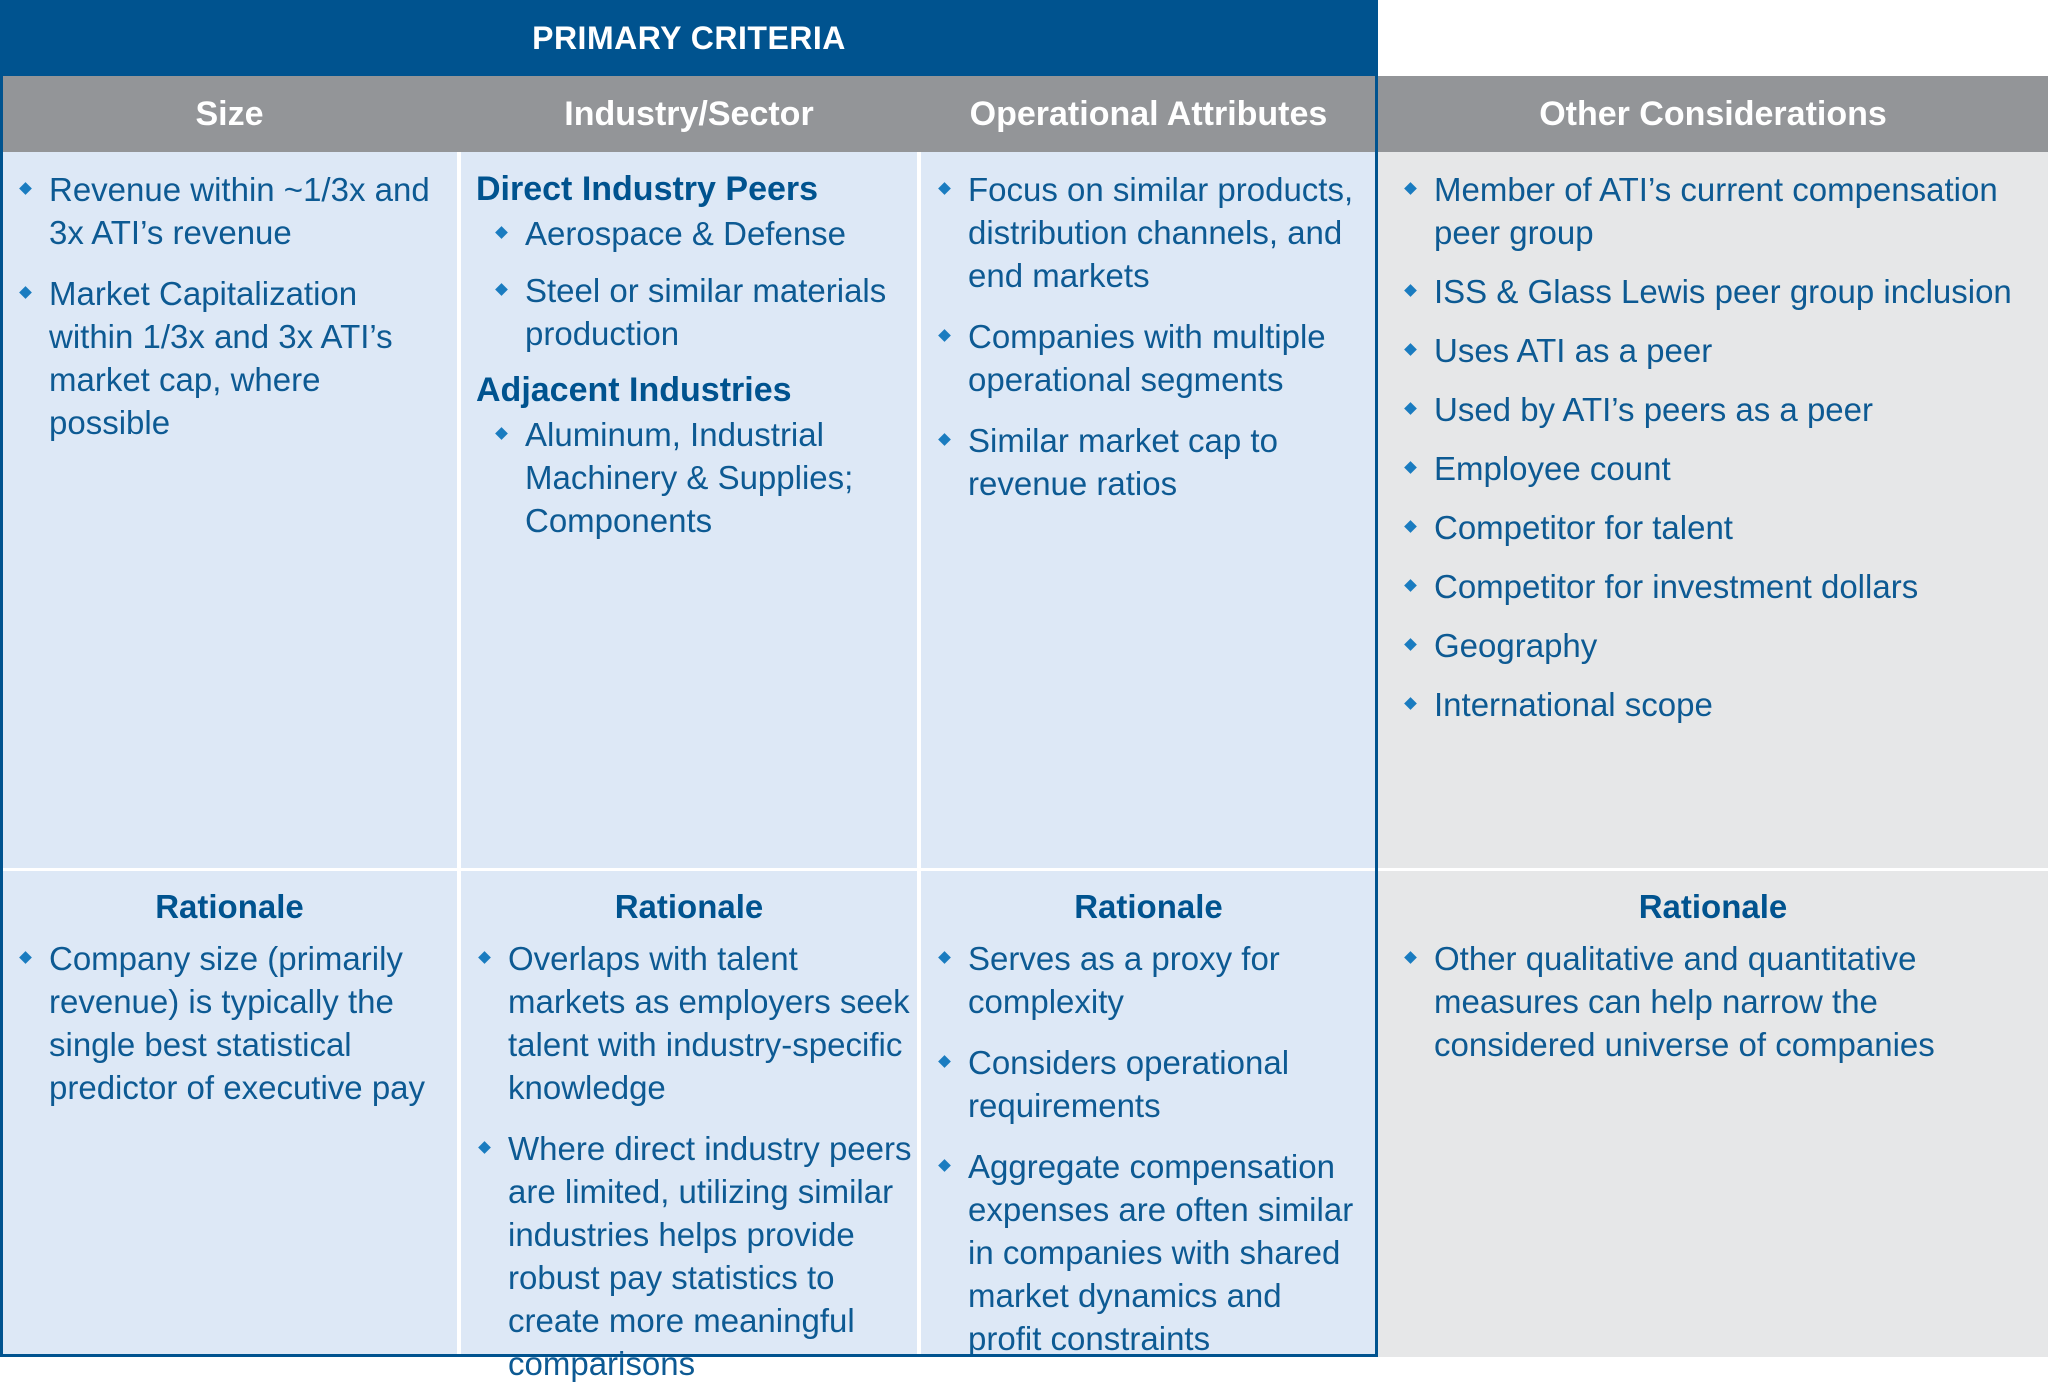  I want to click on banner-title: PRIMARY CRITERIA, so click(689, 37).